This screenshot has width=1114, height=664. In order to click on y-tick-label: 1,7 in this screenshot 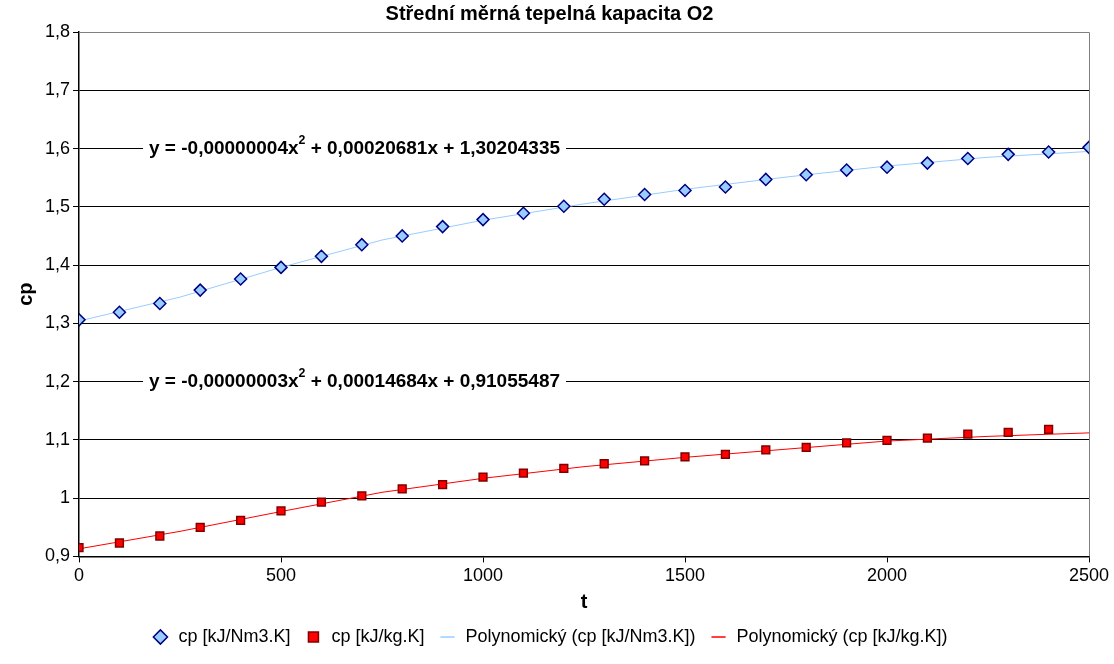, I will do `click(57, 89)`.